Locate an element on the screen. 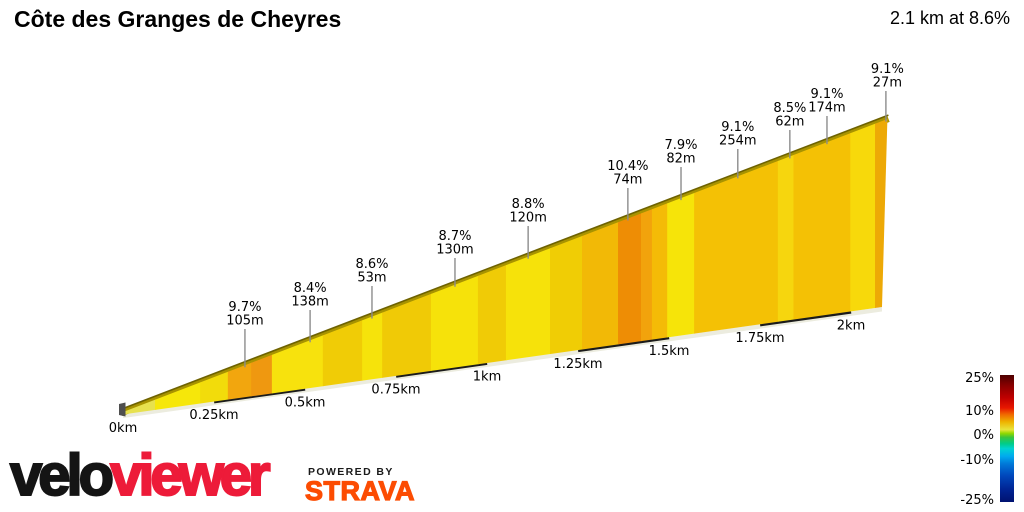 The height and width of the screenshot is (512, 1024). segment-gradient-label: 8.5% is located at coordinates (789, 108).